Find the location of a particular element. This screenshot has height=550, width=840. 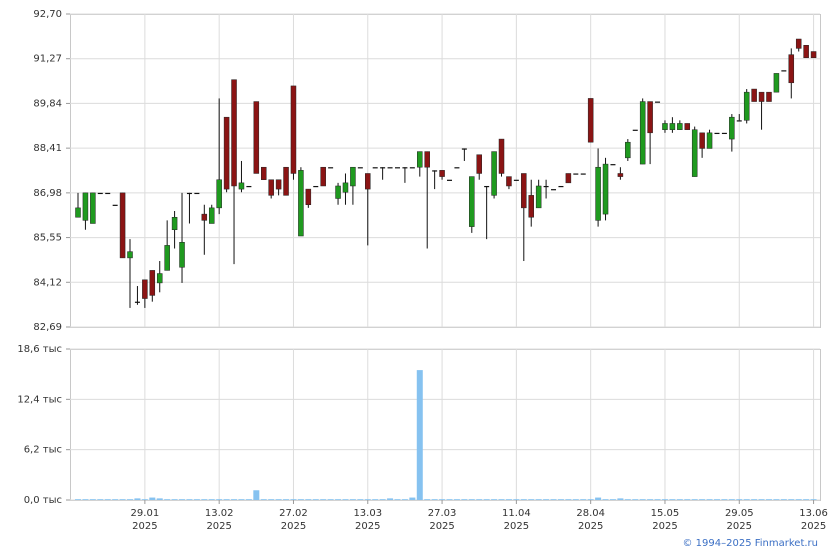

y-tick-label: 84,12 is located at coordinates (47, 282).